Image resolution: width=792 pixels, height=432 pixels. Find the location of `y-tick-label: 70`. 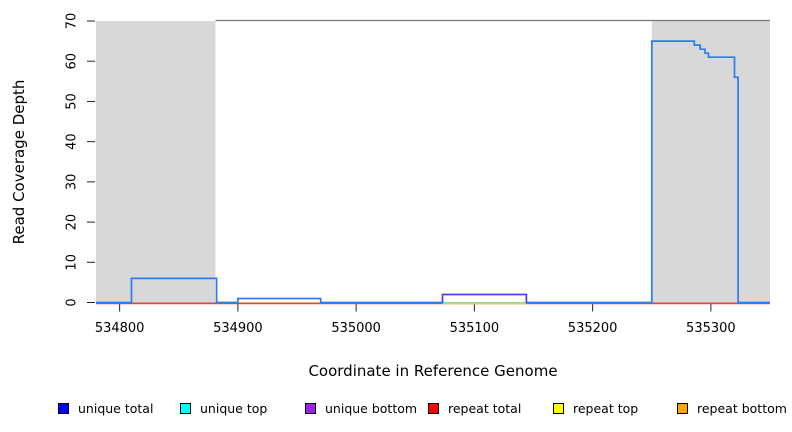

y-tick-label: 70 is located at coordinates (72, 21).